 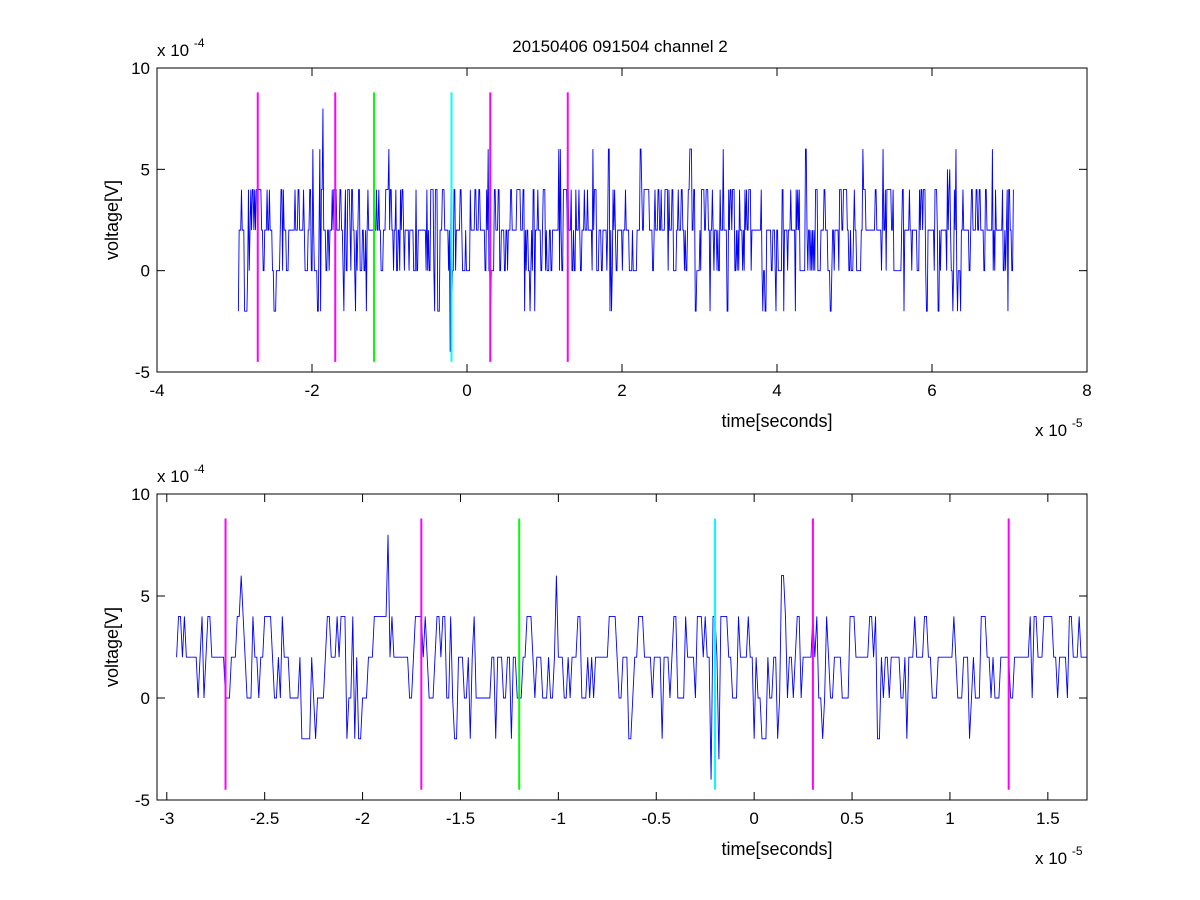 What do you see at coordinates (558, 818) in the screenshot?
I see `bottom-x-tick-label: -1` at bounding box center [558, 818].